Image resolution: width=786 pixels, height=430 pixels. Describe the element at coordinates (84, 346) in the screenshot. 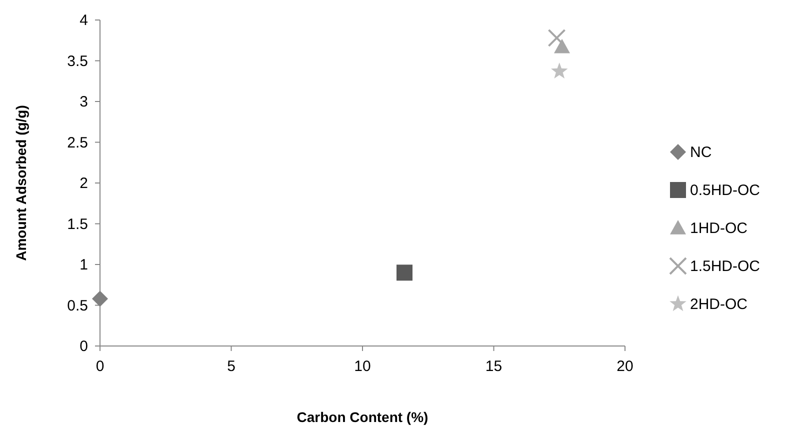

I see `y-tick-label: 0` at that location.